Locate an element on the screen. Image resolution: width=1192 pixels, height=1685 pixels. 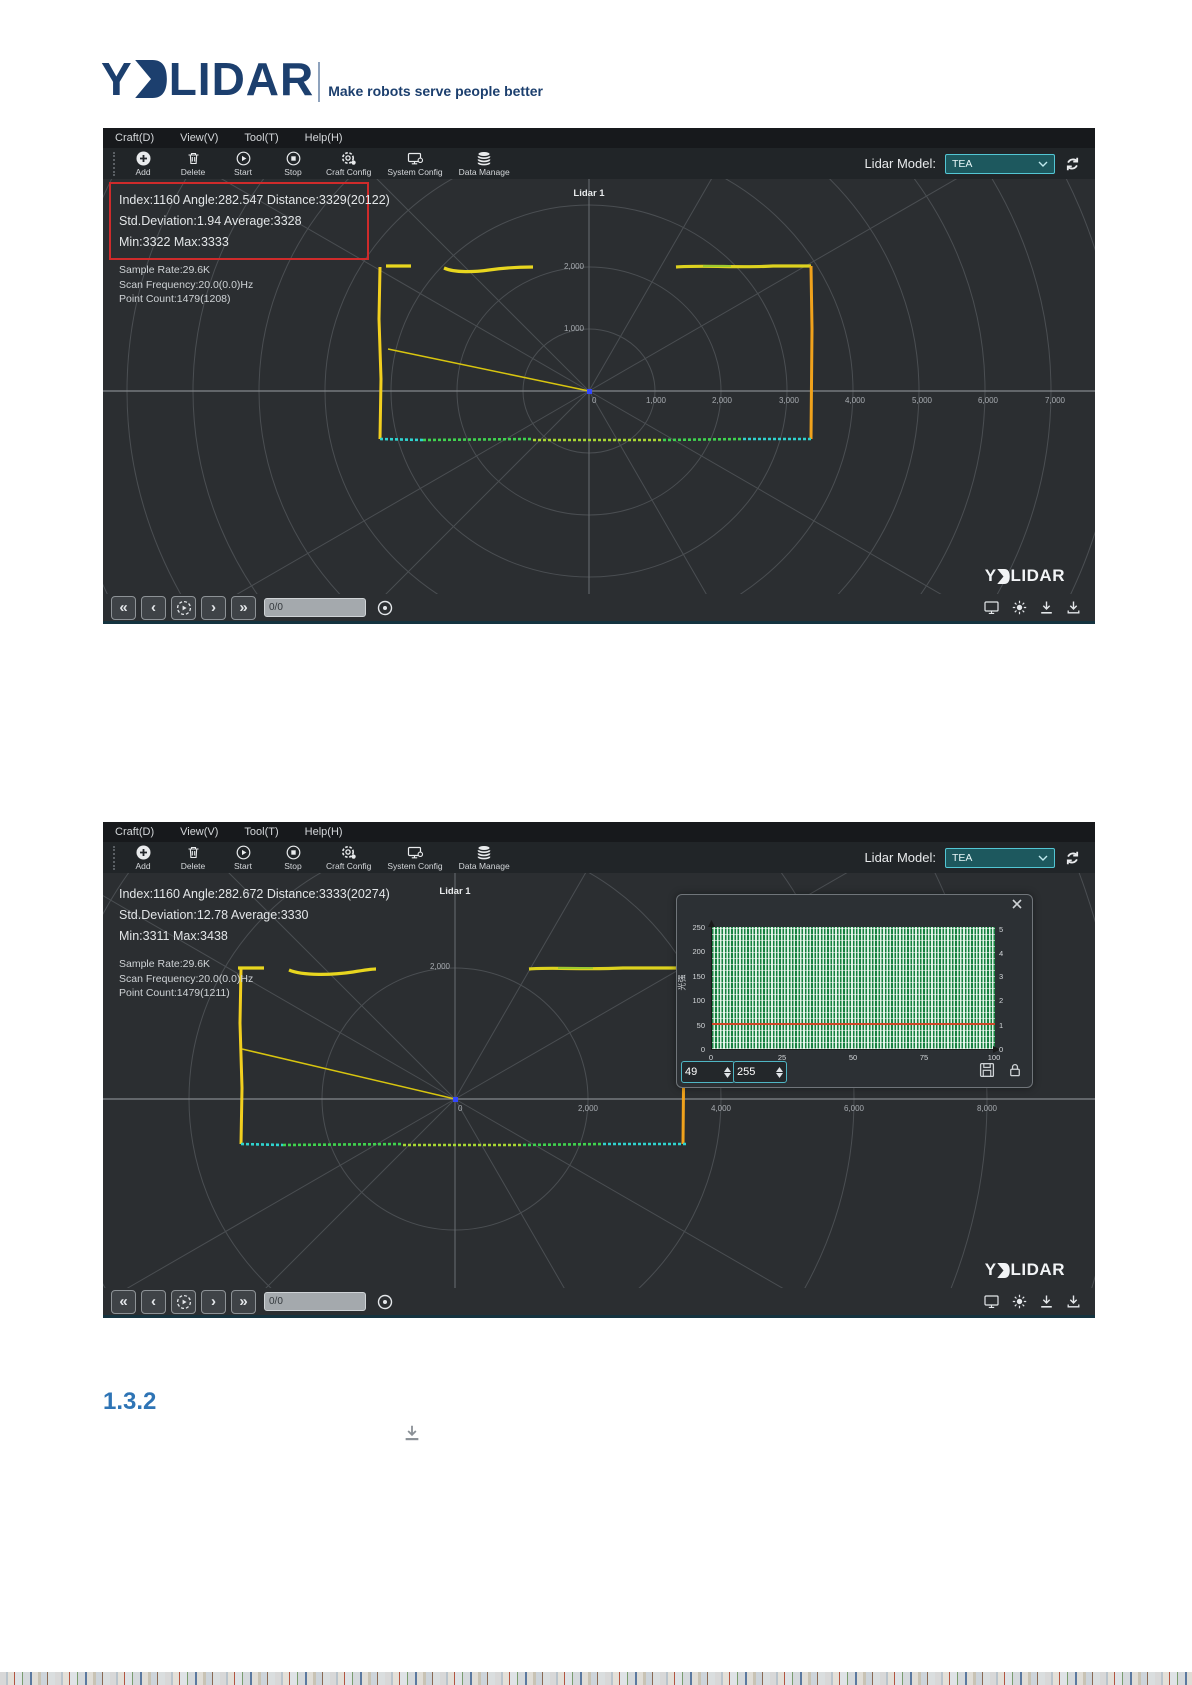
svg-text: 4,000 is located at coordinates (721, 1108).